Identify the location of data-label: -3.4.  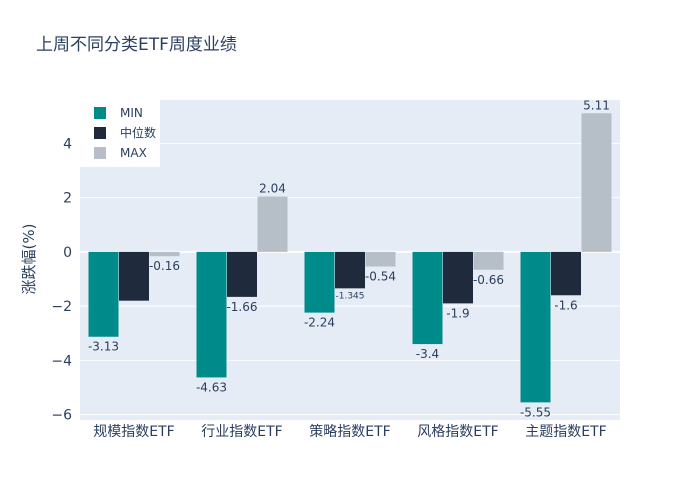
(427, 354).